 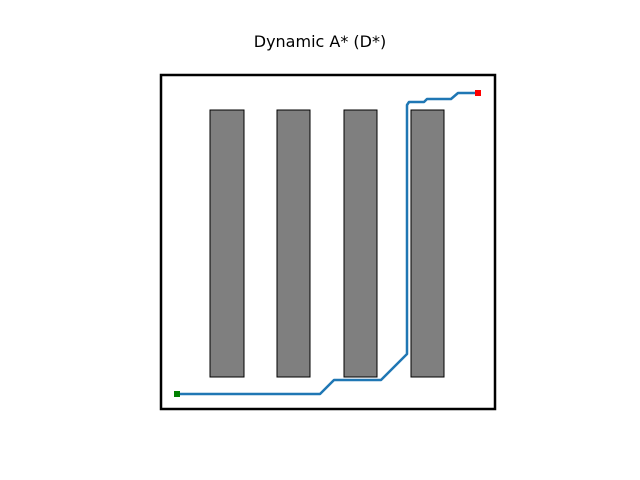 What do you see at coordinates (320, 41) in the screenshot?
I see `plot-title: Dynamic A* (D*)` at bounding box center [320, 41].